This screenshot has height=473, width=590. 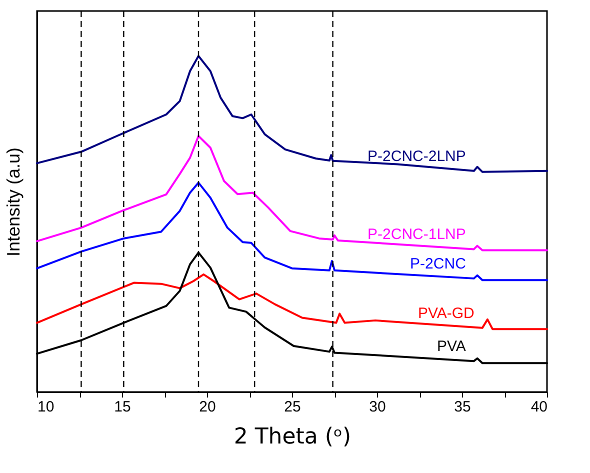 I want to click on x-tick-label: 20, so click(x=207, y=407).